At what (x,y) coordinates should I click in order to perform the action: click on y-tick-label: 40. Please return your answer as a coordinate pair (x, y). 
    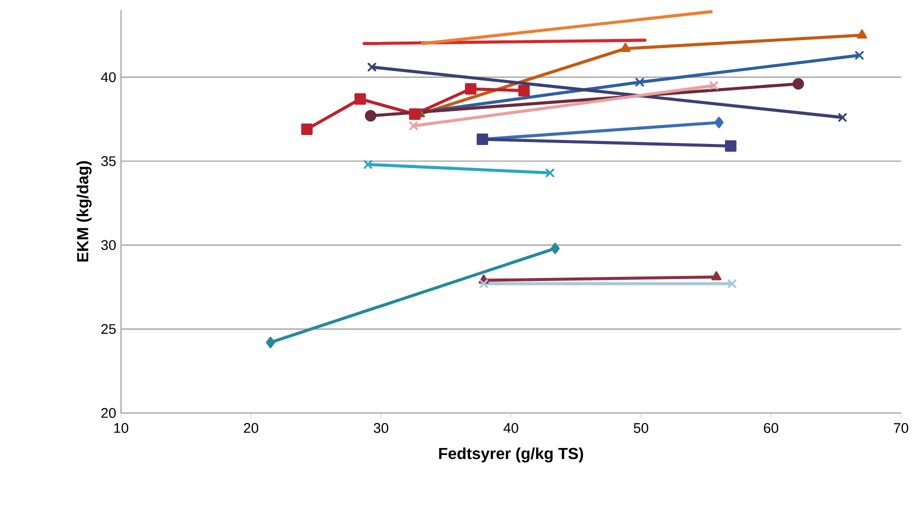
    Looking at the image, I should click on (108, 77).